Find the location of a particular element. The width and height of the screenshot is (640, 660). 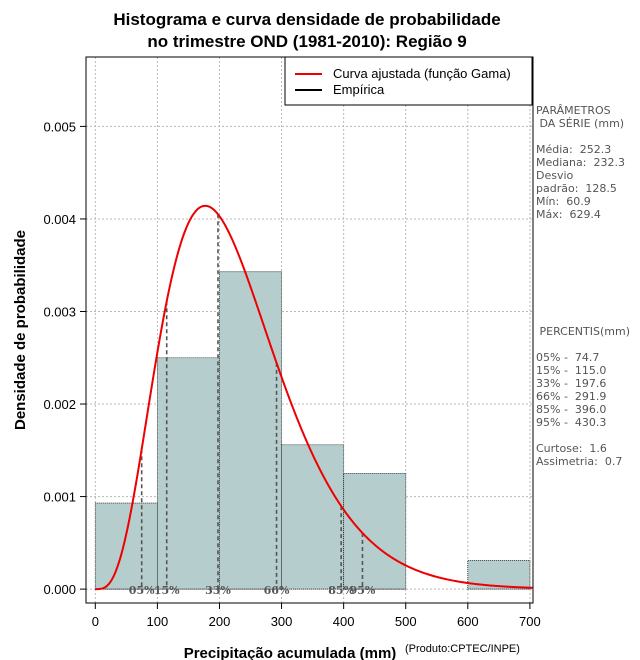

percentile-marker-label: 33% is located at coordinates (218, 590).